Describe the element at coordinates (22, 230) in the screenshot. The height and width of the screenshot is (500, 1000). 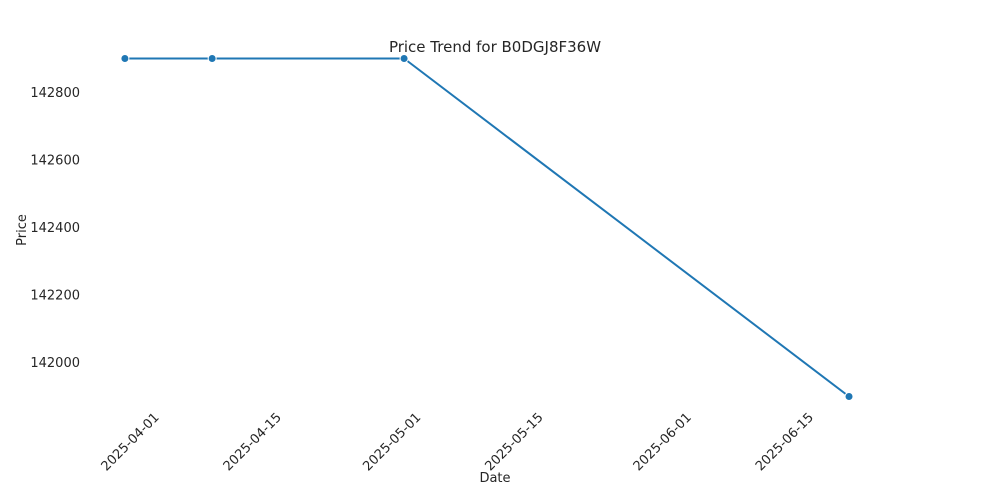
I see `y-axis-label: Price` at that location.